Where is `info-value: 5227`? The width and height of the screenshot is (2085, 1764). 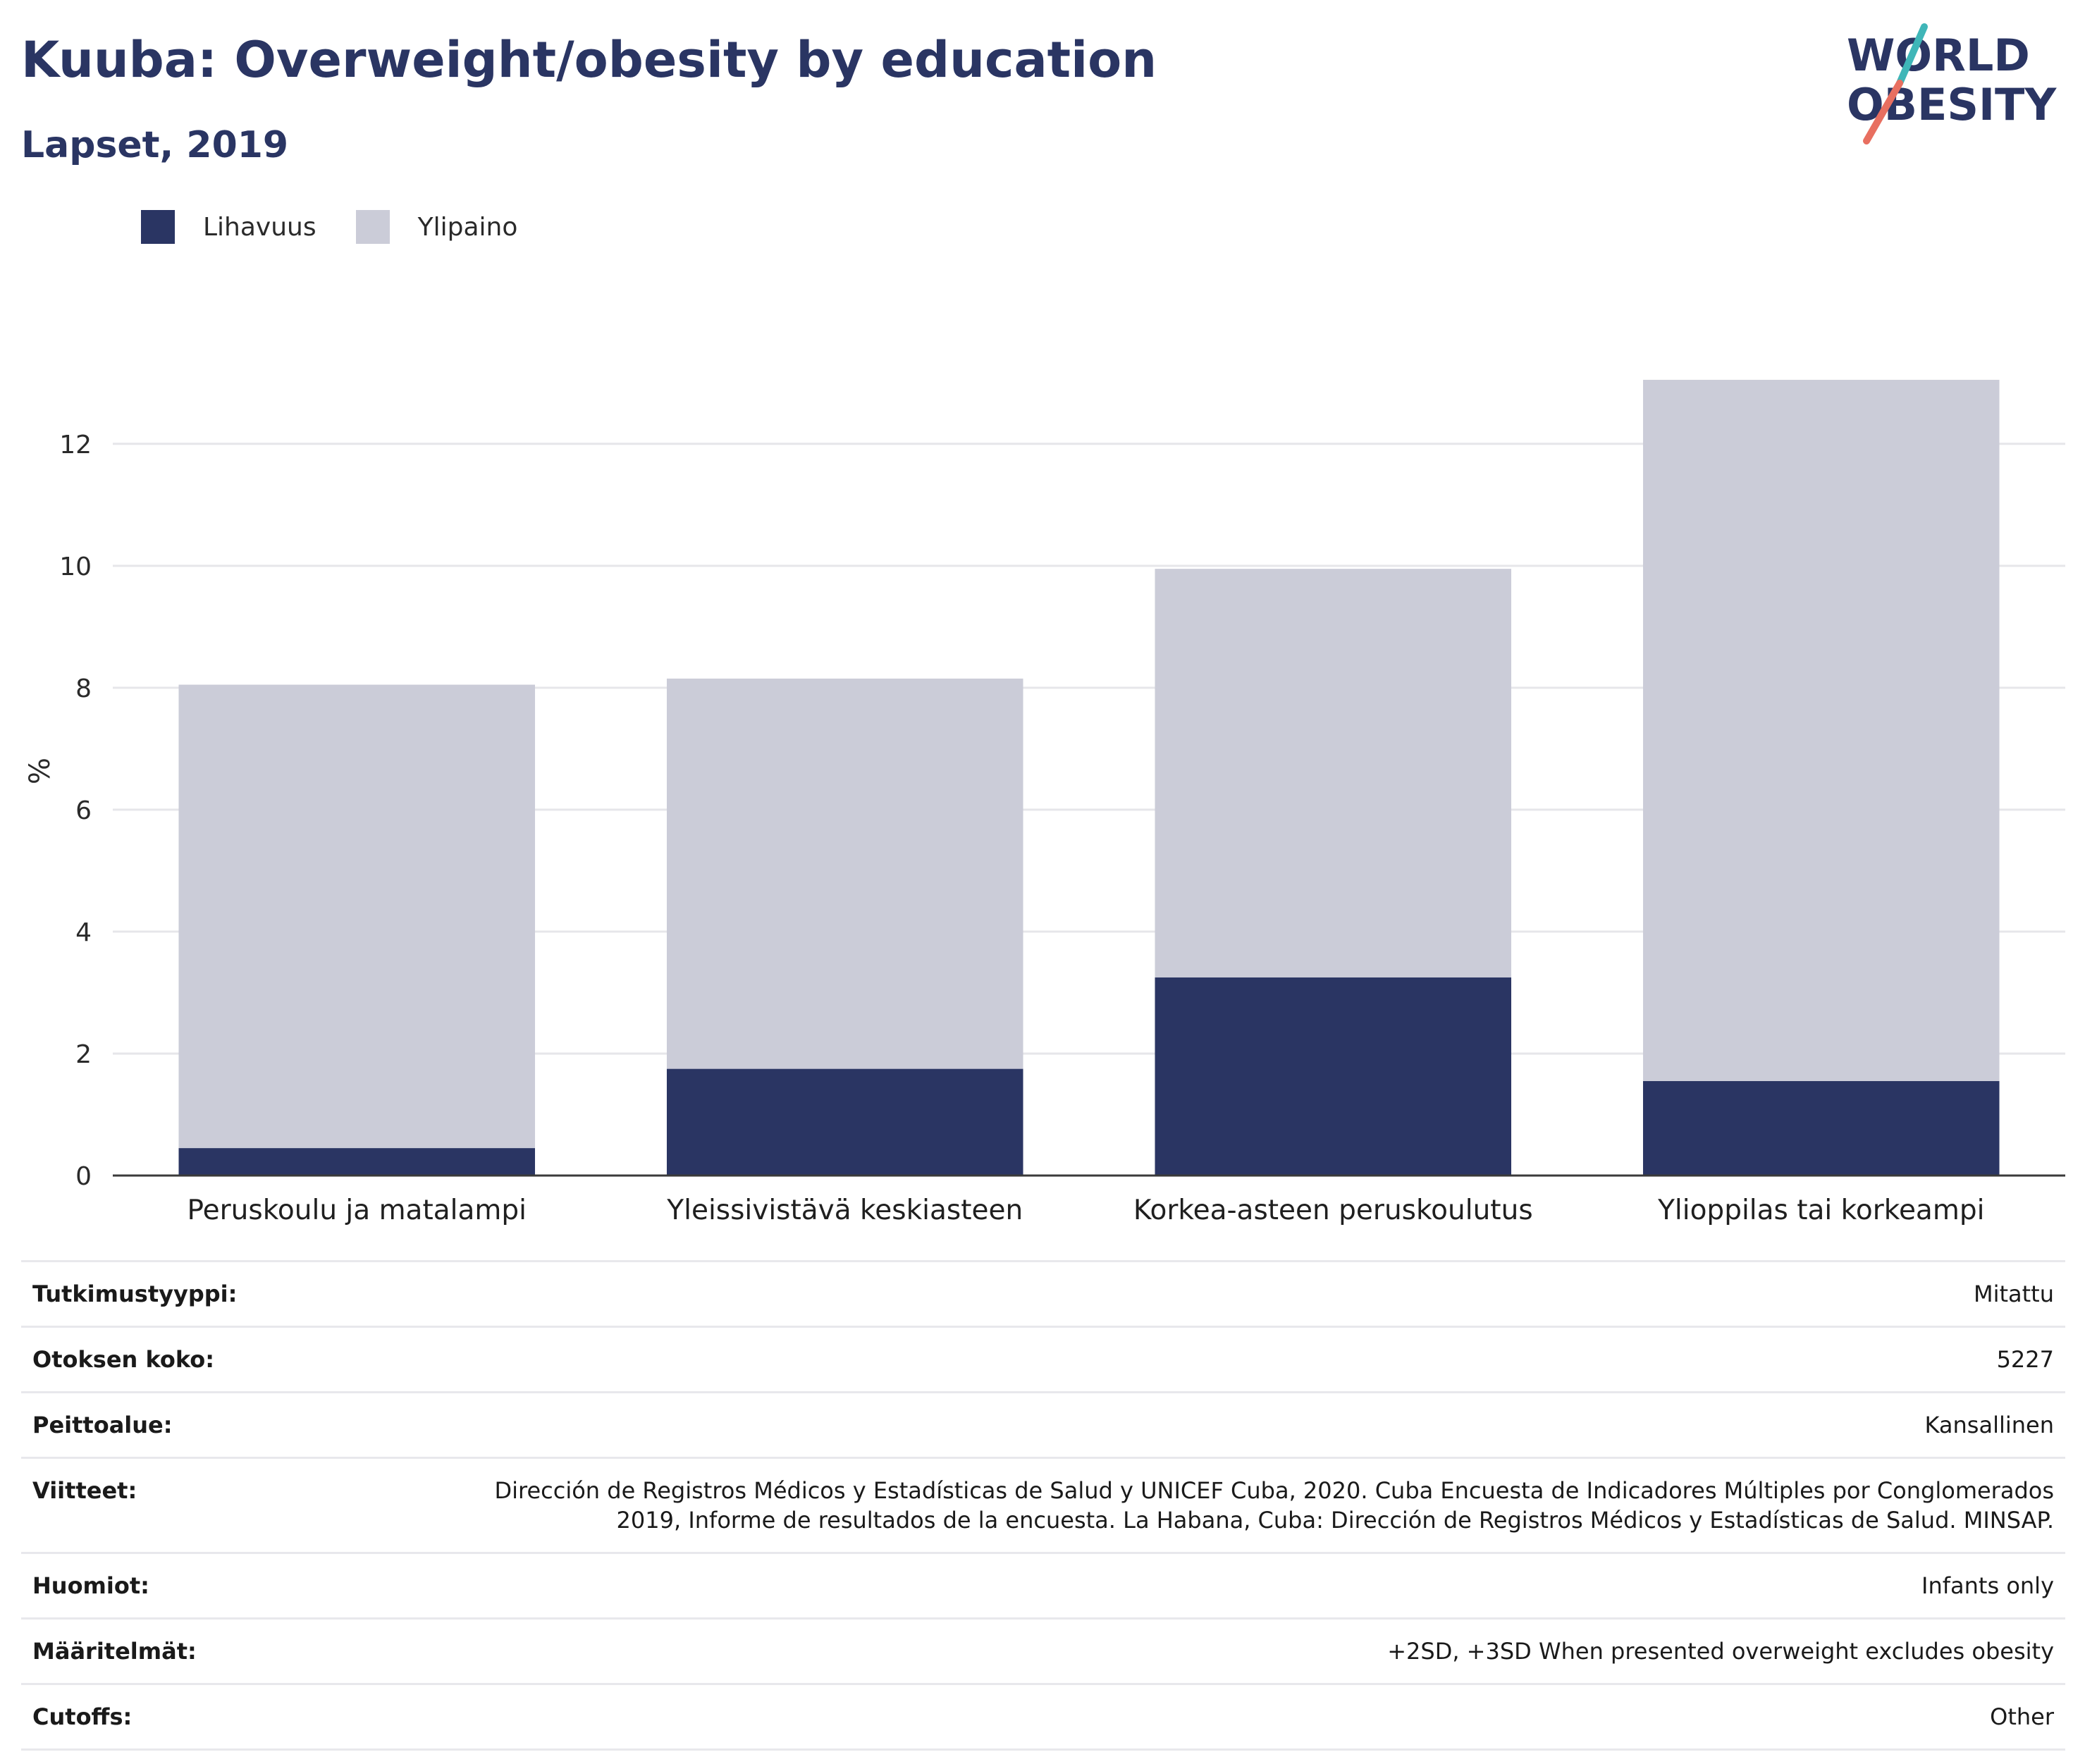
info-value: 5227 is located at coordinates (2025, 1359).